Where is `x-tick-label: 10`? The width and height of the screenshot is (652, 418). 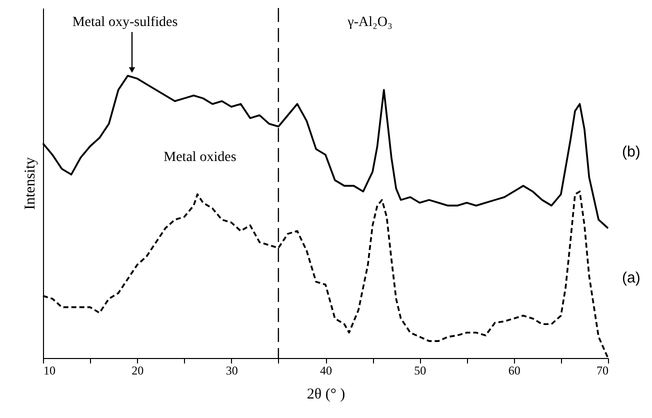 x-tick-label: 10 is located at coordinates (50, 371).